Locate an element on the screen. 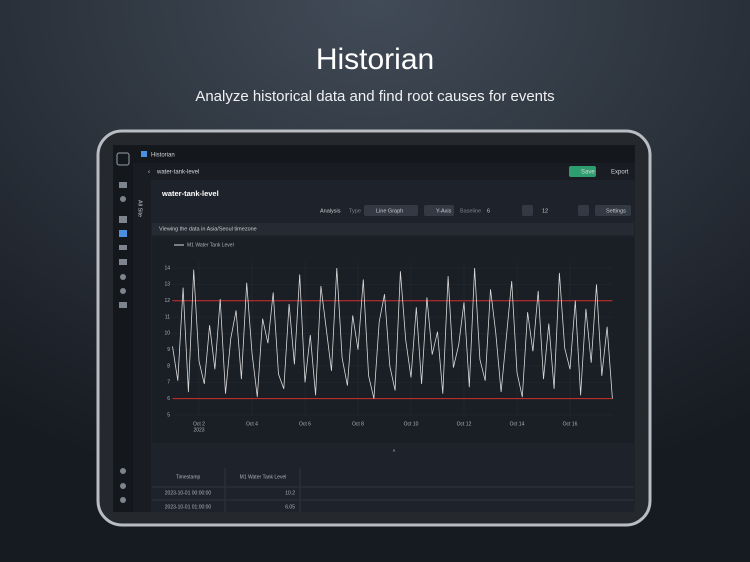  y-axis-label: Y-Axis is located at coordinates (444, 211).